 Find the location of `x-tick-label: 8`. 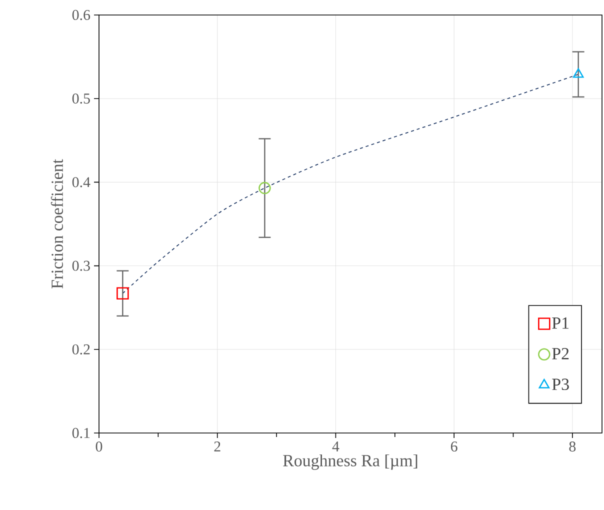

x-tick-label: 8 is located at coordinates (572, 447).